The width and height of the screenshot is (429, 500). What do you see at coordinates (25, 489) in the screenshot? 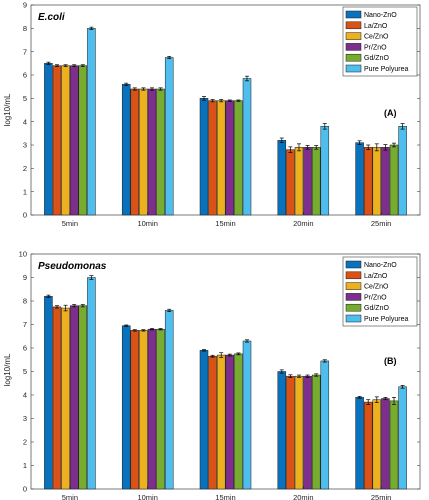
I see `y-tick-label: 0` at bounding box center [25, 489].